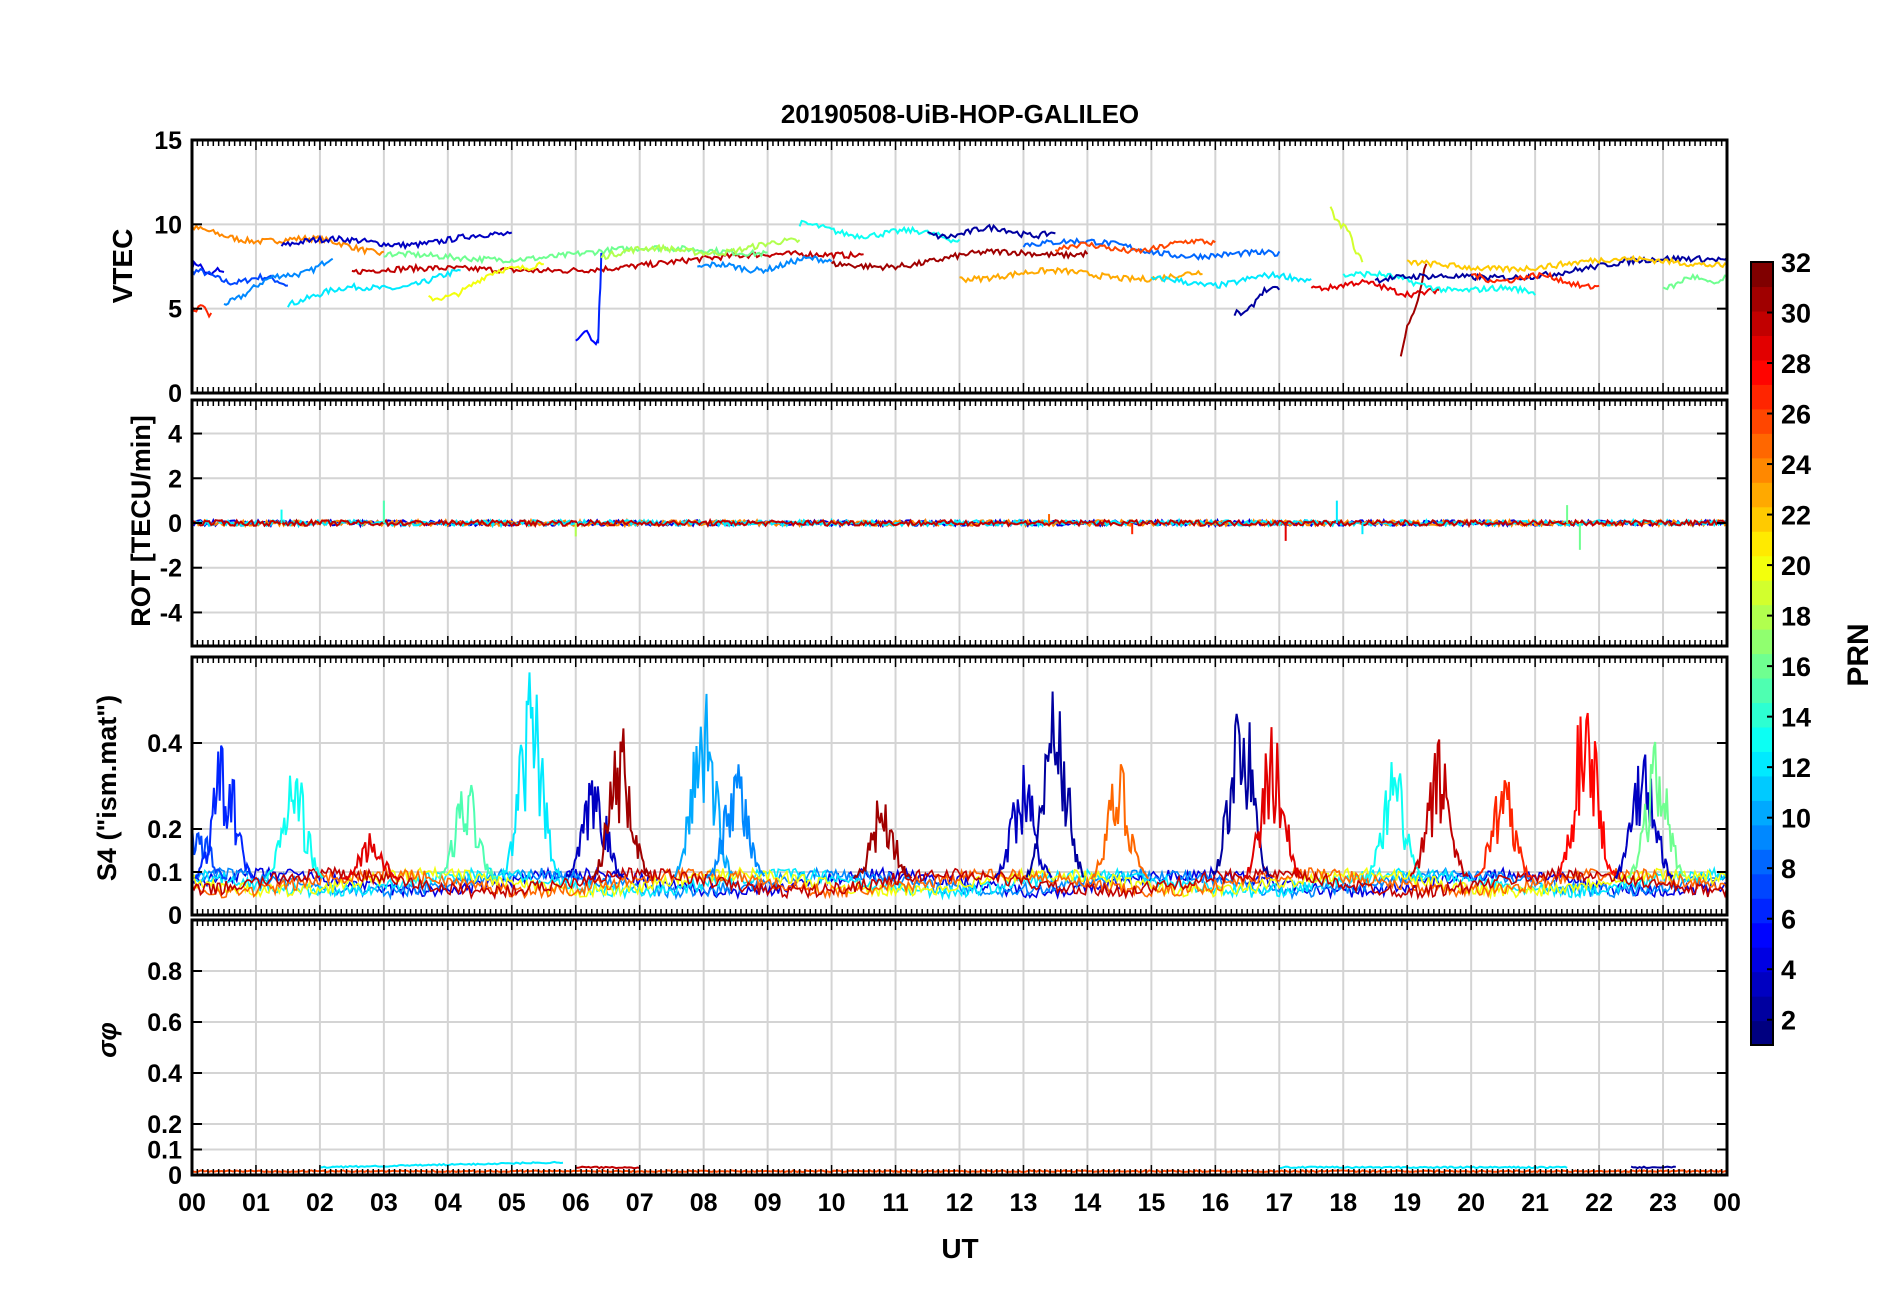  I want to click on x-tick-label: 03, so click(384, 1203).